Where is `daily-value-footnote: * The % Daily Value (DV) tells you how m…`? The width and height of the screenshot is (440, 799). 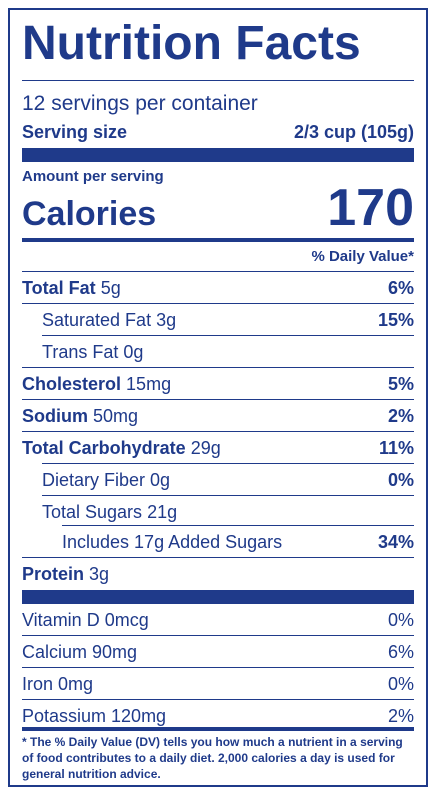
daily-value-footnote: * The % Daily Value (DV) tells you how m… is located at coordinates (212, 758).